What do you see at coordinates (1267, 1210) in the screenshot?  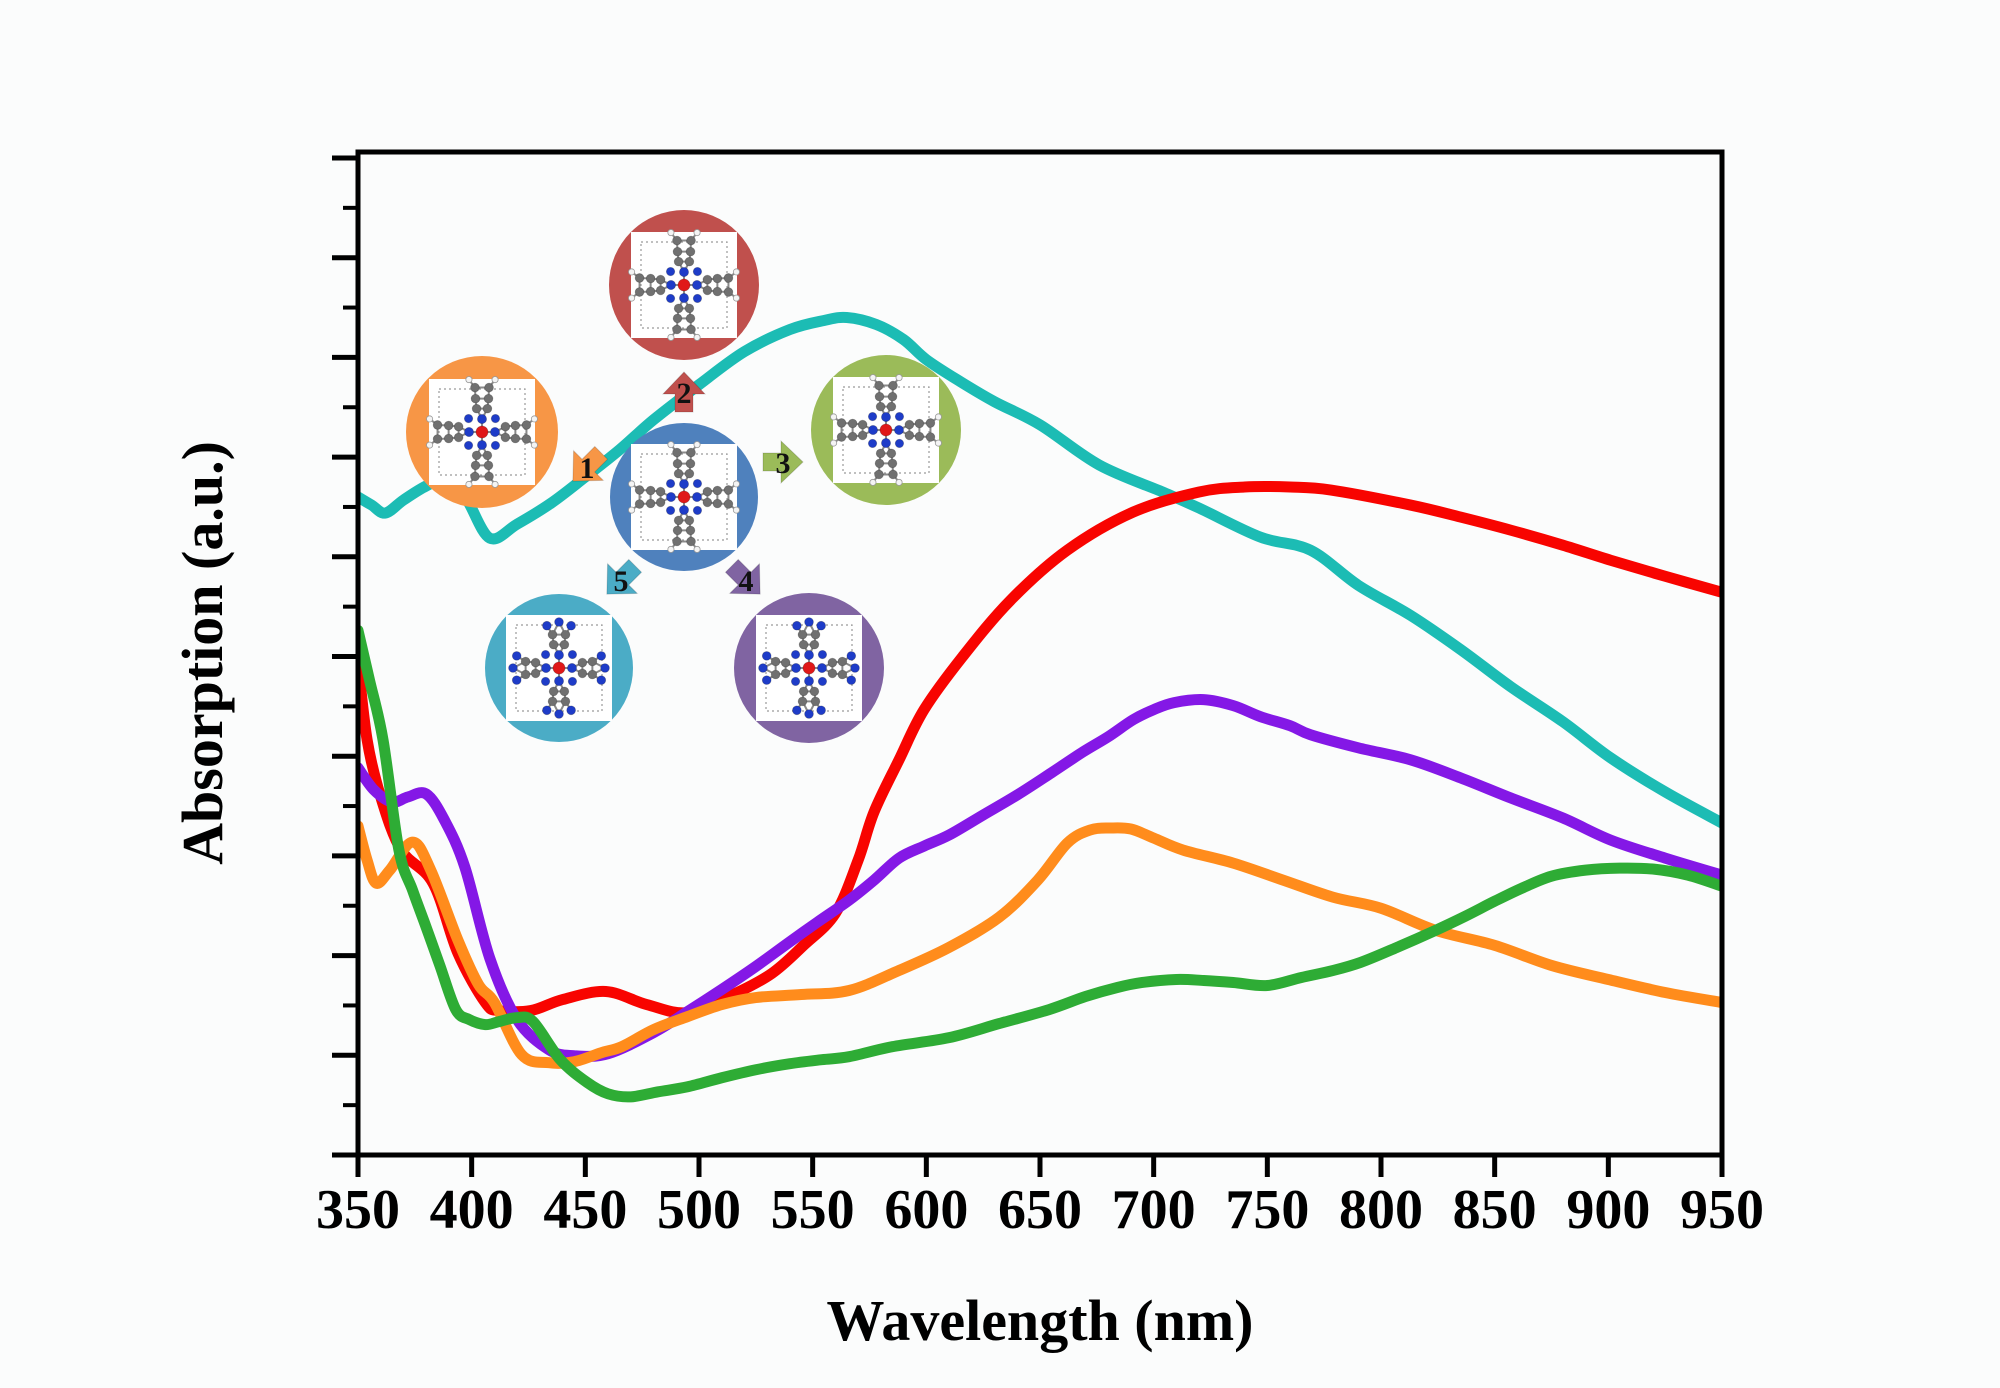 I see `x-tick-label: 750` at bounding box center [1267, 1210].